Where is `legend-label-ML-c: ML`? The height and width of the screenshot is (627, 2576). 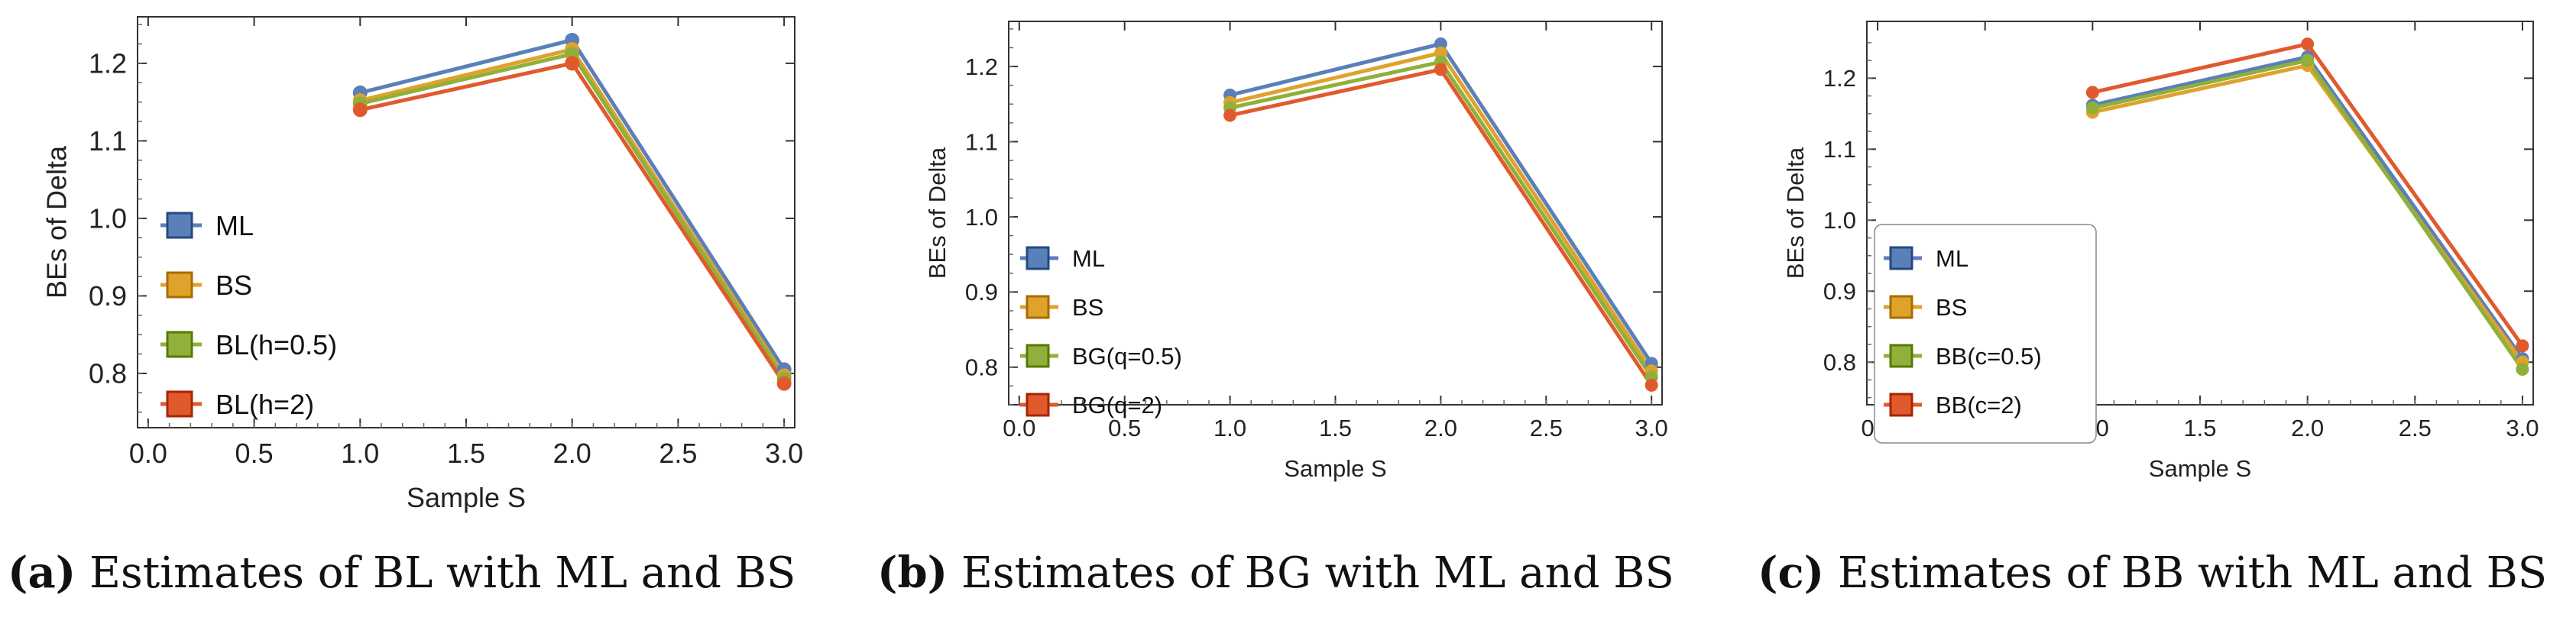
legend-label-ML-c: ML is located at coordinates (1952, 258).